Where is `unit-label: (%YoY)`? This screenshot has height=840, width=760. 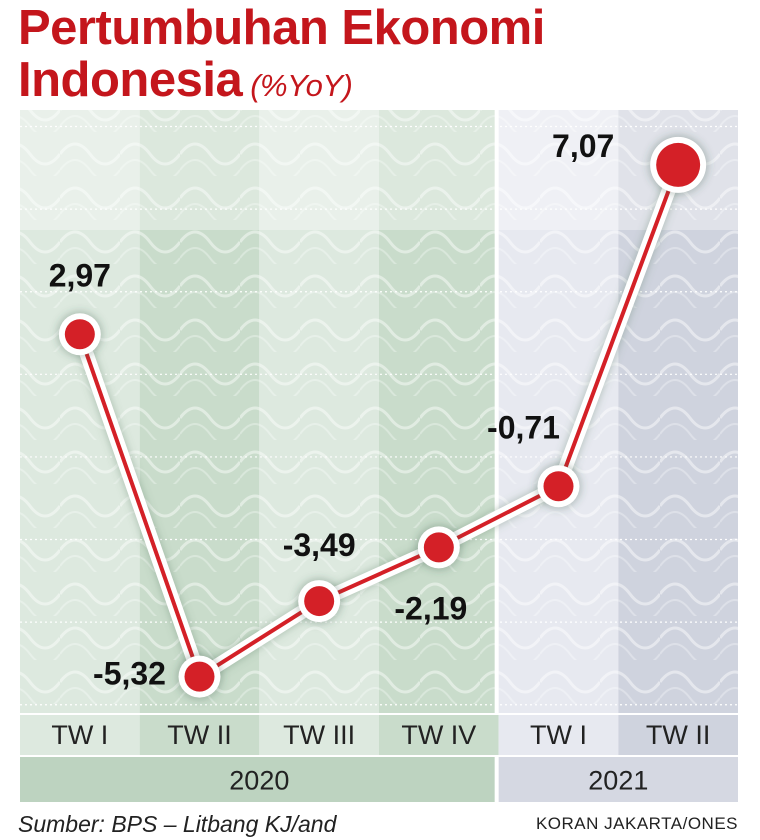
unit-label: (%YoY) is located at coordinates (301, 85).